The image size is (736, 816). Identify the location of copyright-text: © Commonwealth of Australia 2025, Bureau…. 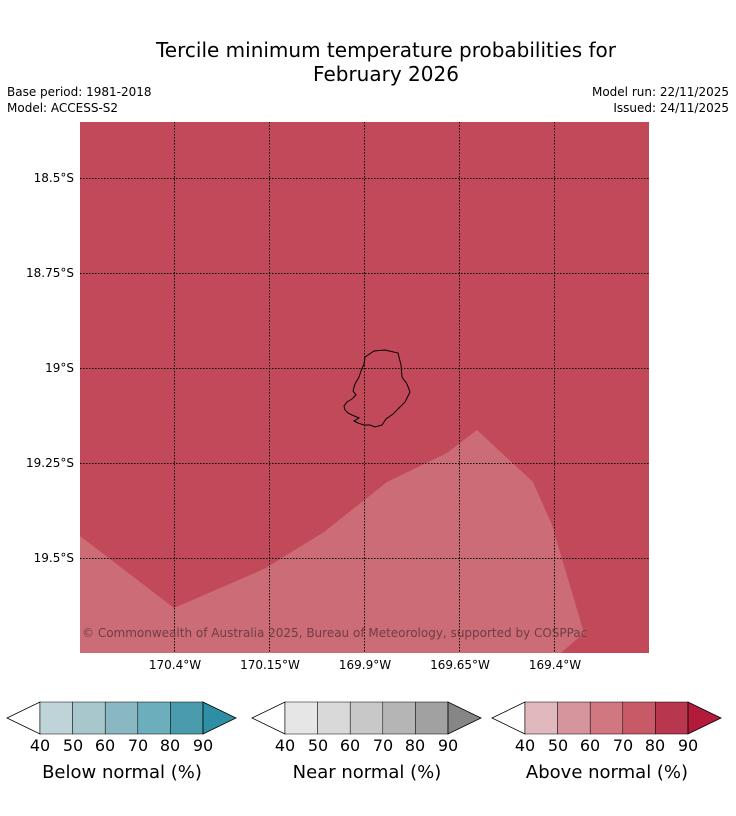
(335, 633).